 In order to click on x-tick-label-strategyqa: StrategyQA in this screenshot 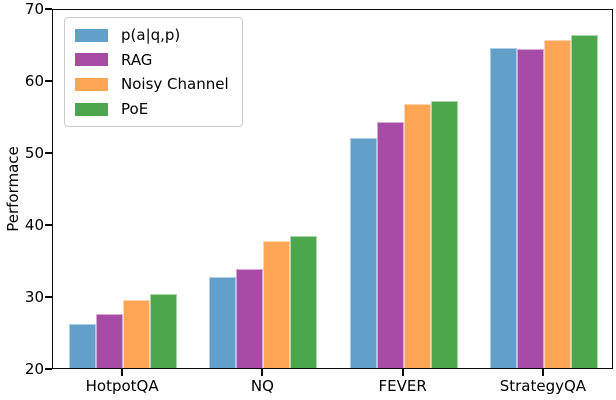, I will do `click(543, 386)`.